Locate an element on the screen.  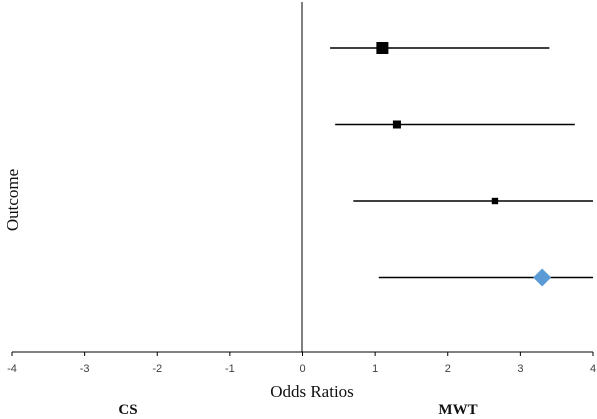
right-group-label: MWT is located at coordinates (457, 410).